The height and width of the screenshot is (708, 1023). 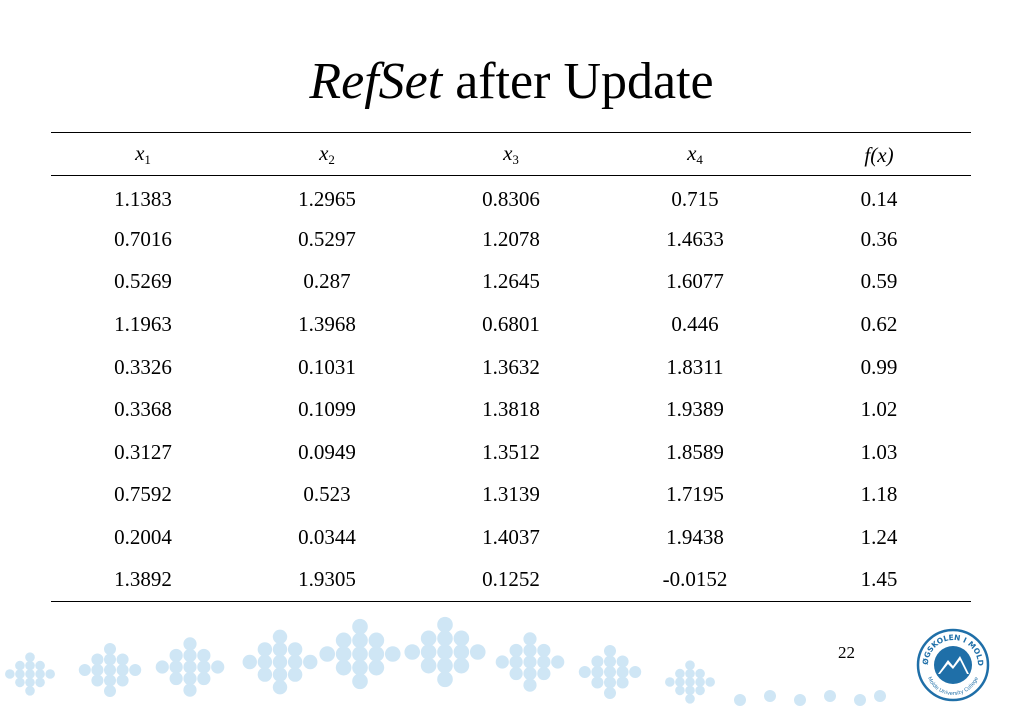 What do you see at coordinates (695, 366) in the screenshot?
I see `table-cell: 1.8311` at bounding box center [695, 366].